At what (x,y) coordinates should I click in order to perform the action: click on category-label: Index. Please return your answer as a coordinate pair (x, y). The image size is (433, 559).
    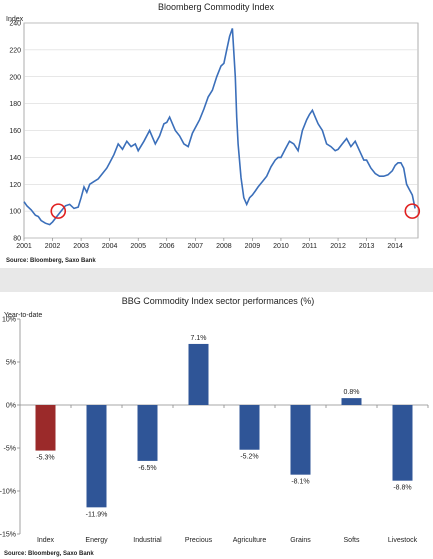
    Looking at the image, I should click on (46, 540).